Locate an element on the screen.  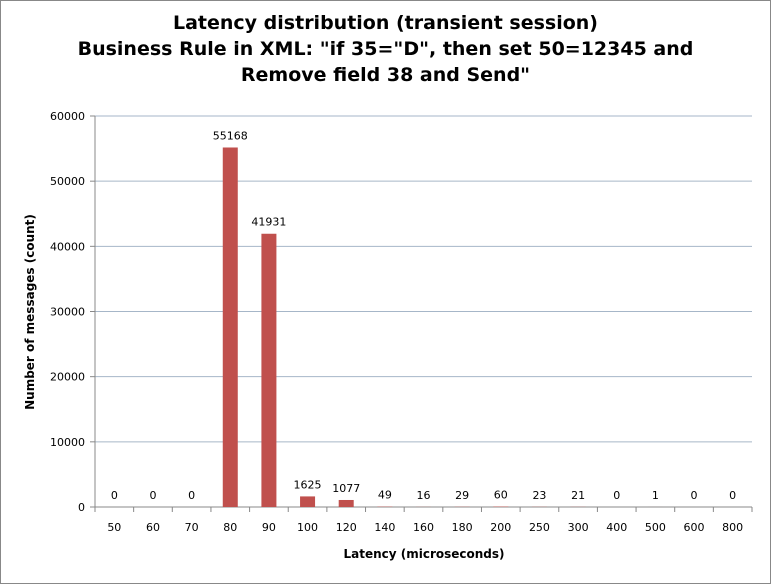
y-tick-label: 30000 is located at coordinates (67, 312).